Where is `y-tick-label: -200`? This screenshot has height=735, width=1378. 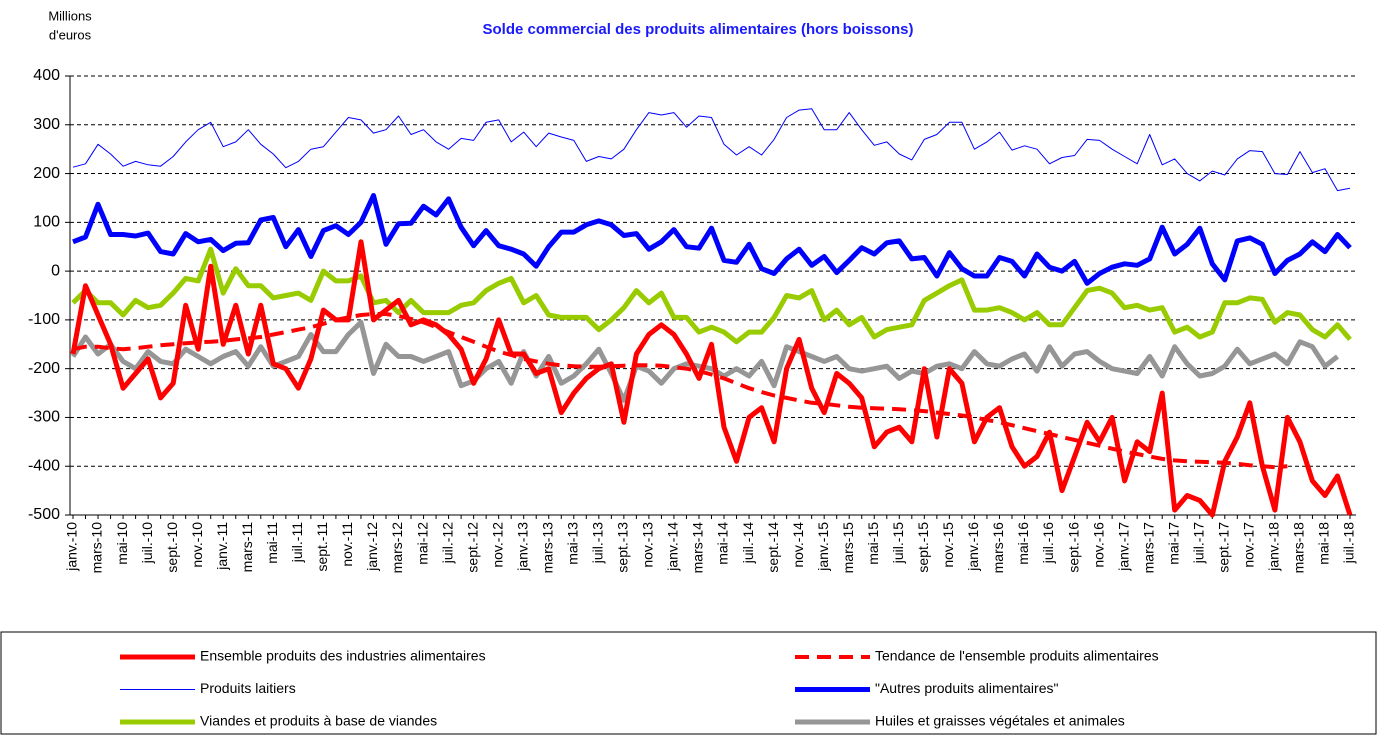 y-tick-label: -200 is located at coordinates (44, 368).